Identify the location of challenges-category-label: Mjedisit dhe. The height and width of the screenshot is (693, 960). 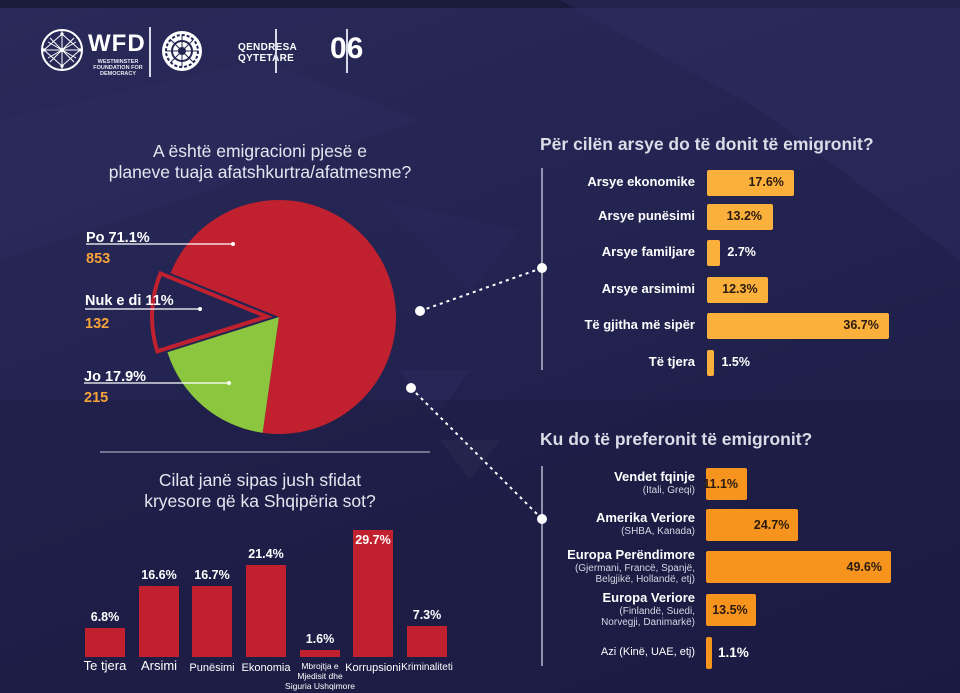
(320, 676).